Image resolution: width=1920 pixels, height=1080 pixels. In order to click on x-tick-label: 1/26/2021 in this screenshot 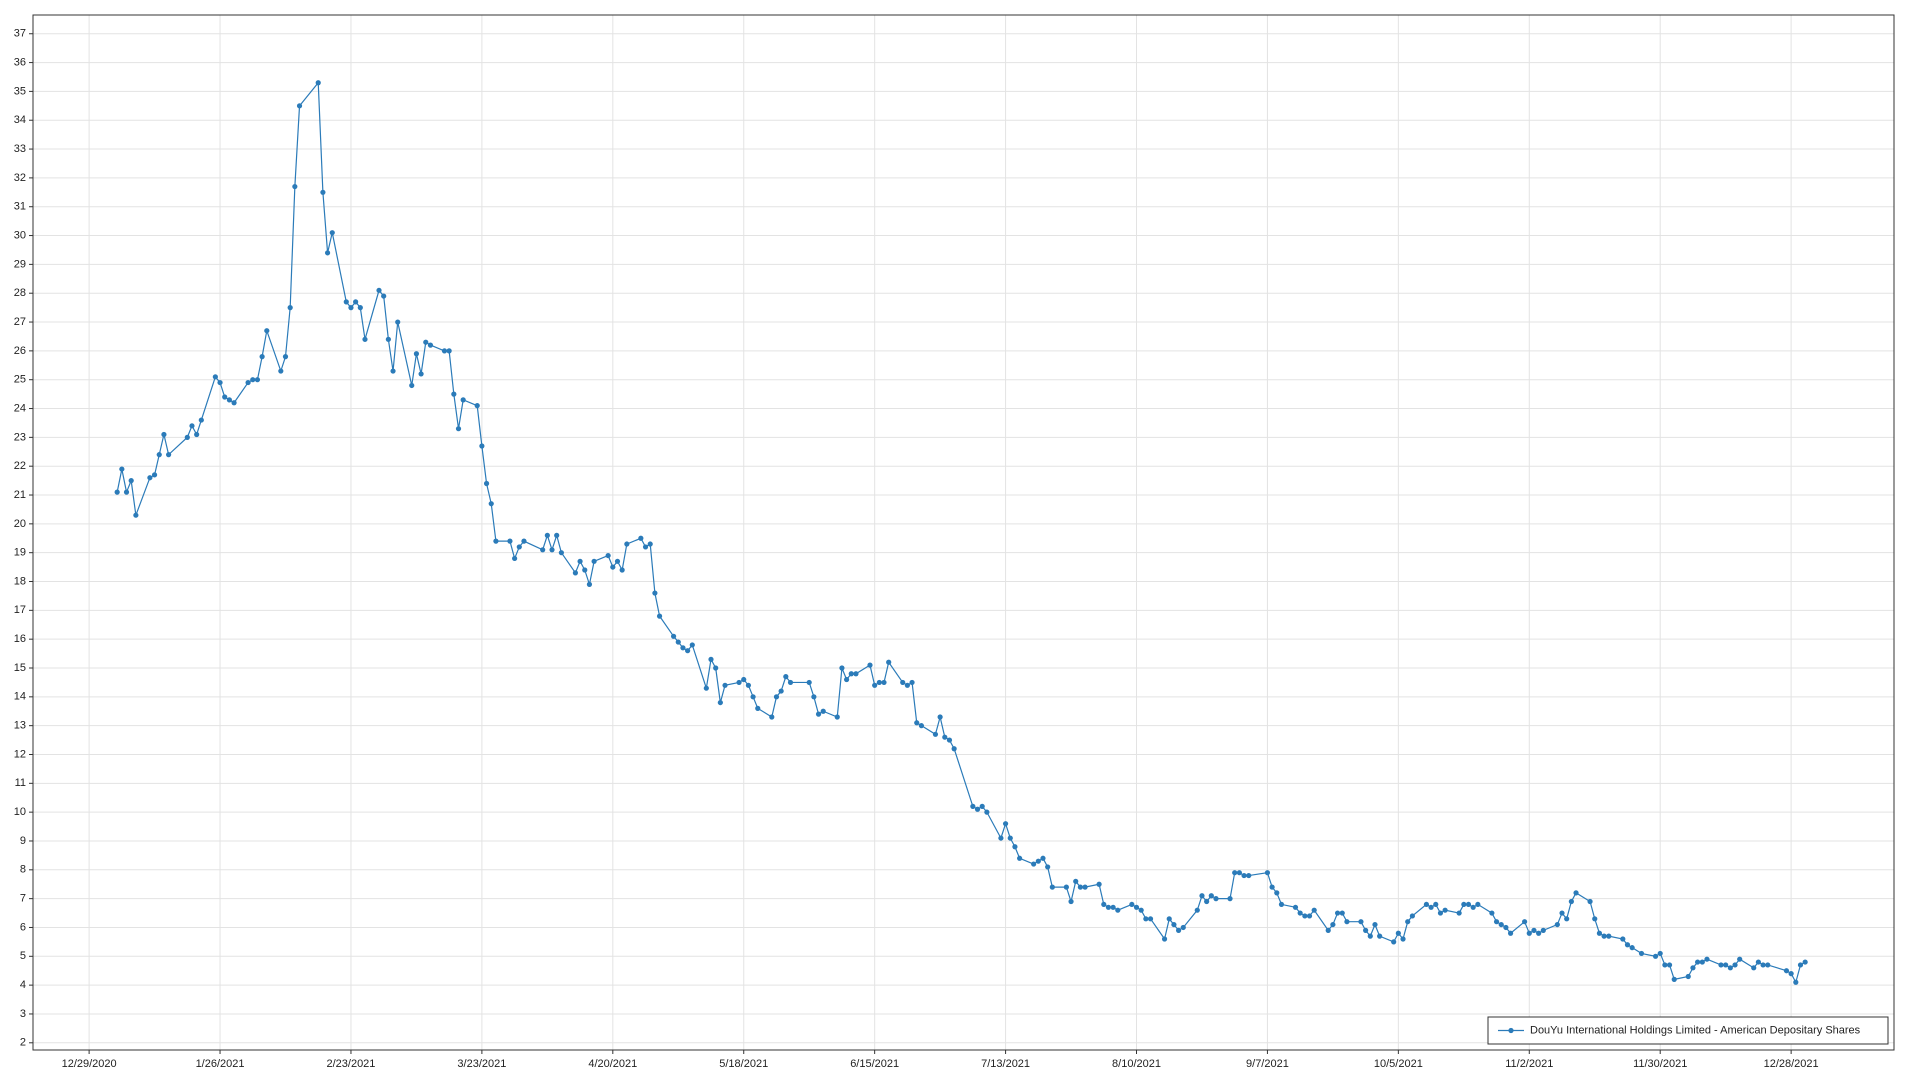, I will do `click(220, 1064)`.